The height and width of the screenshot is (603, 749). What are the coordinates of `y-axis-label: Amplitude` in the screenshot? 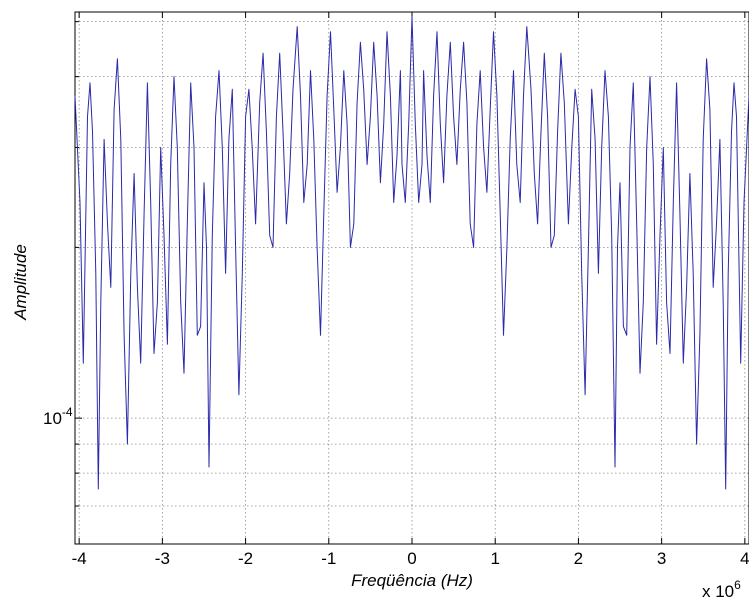 It's located at (20, 282).